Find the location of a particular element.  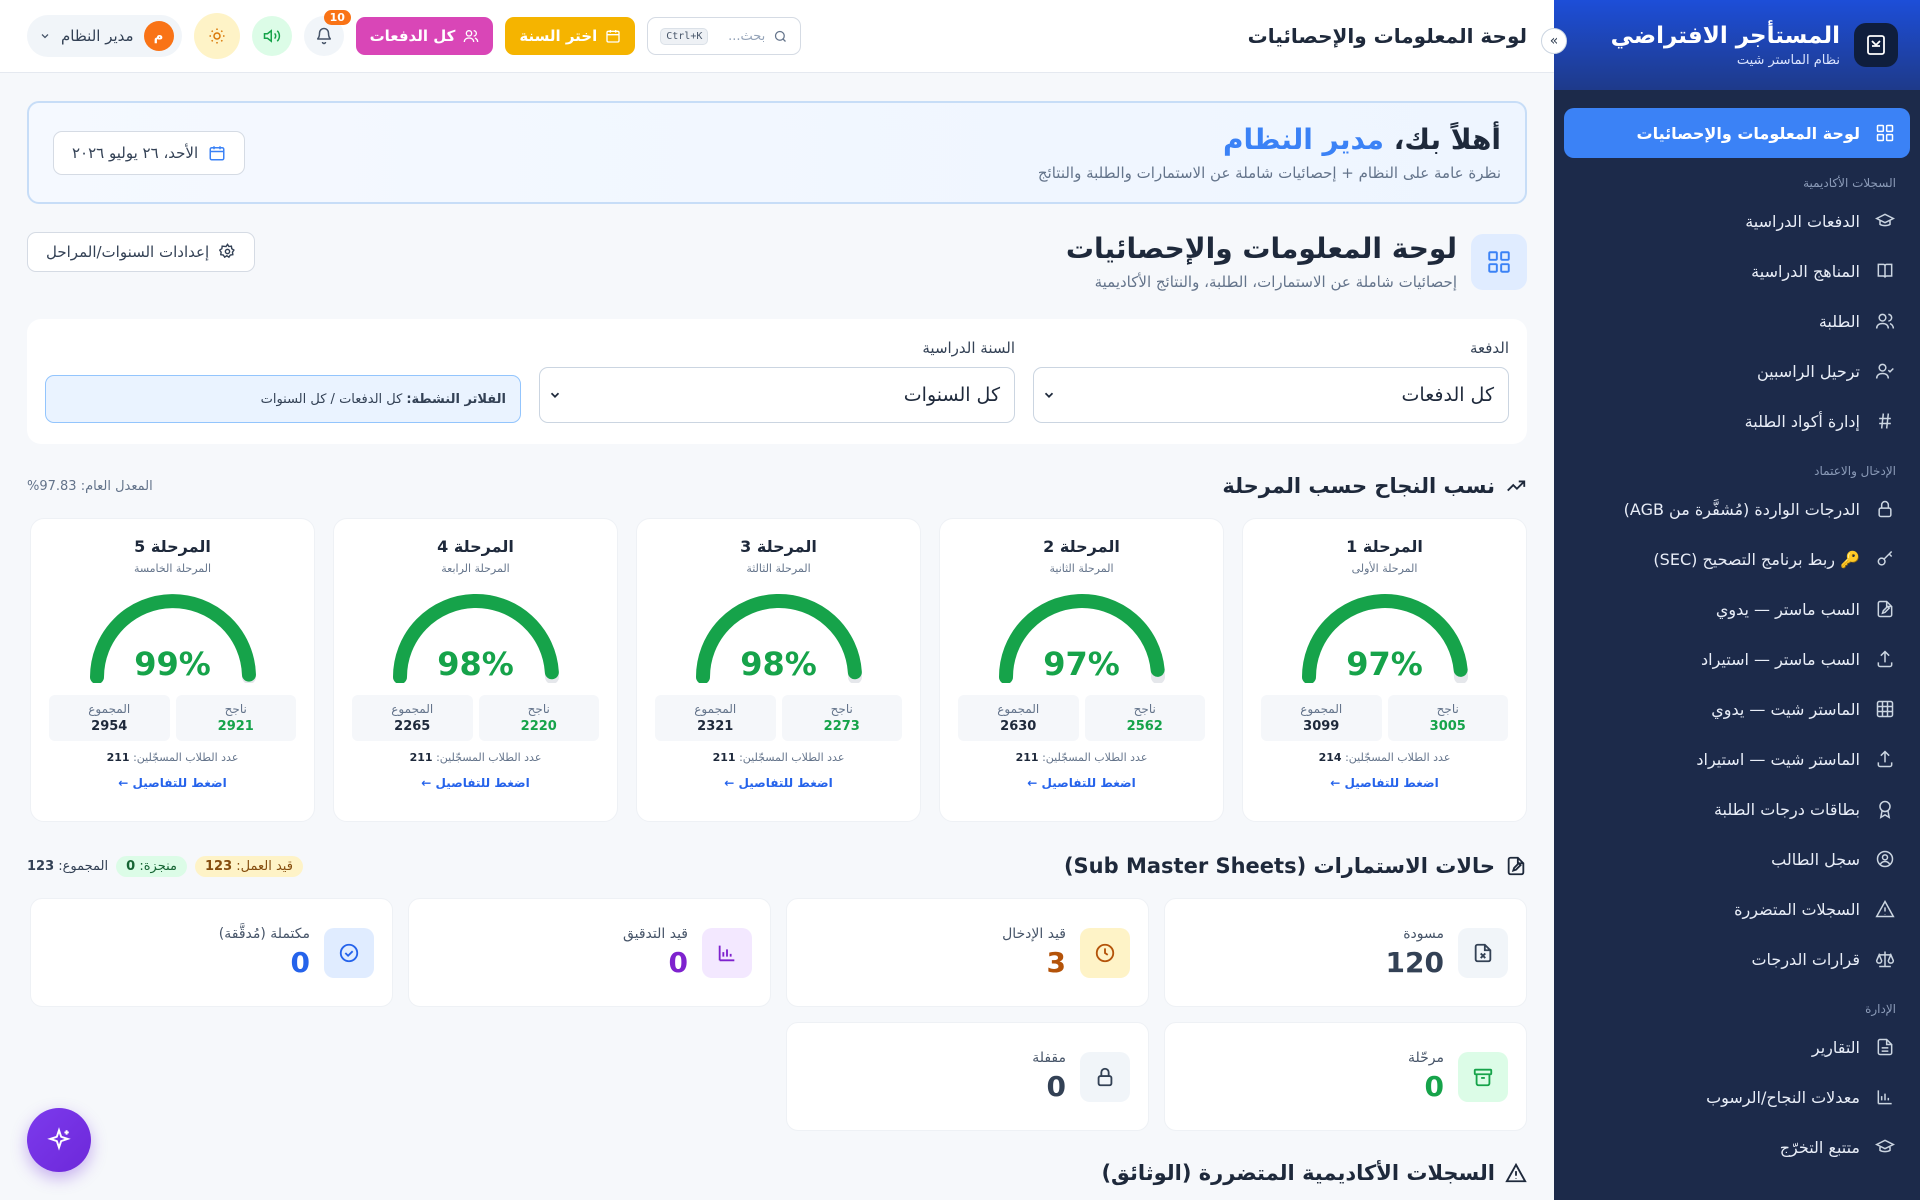

sidebar-item-0-3: ترحيل الراسبين is located at coordinates (1737, 371).